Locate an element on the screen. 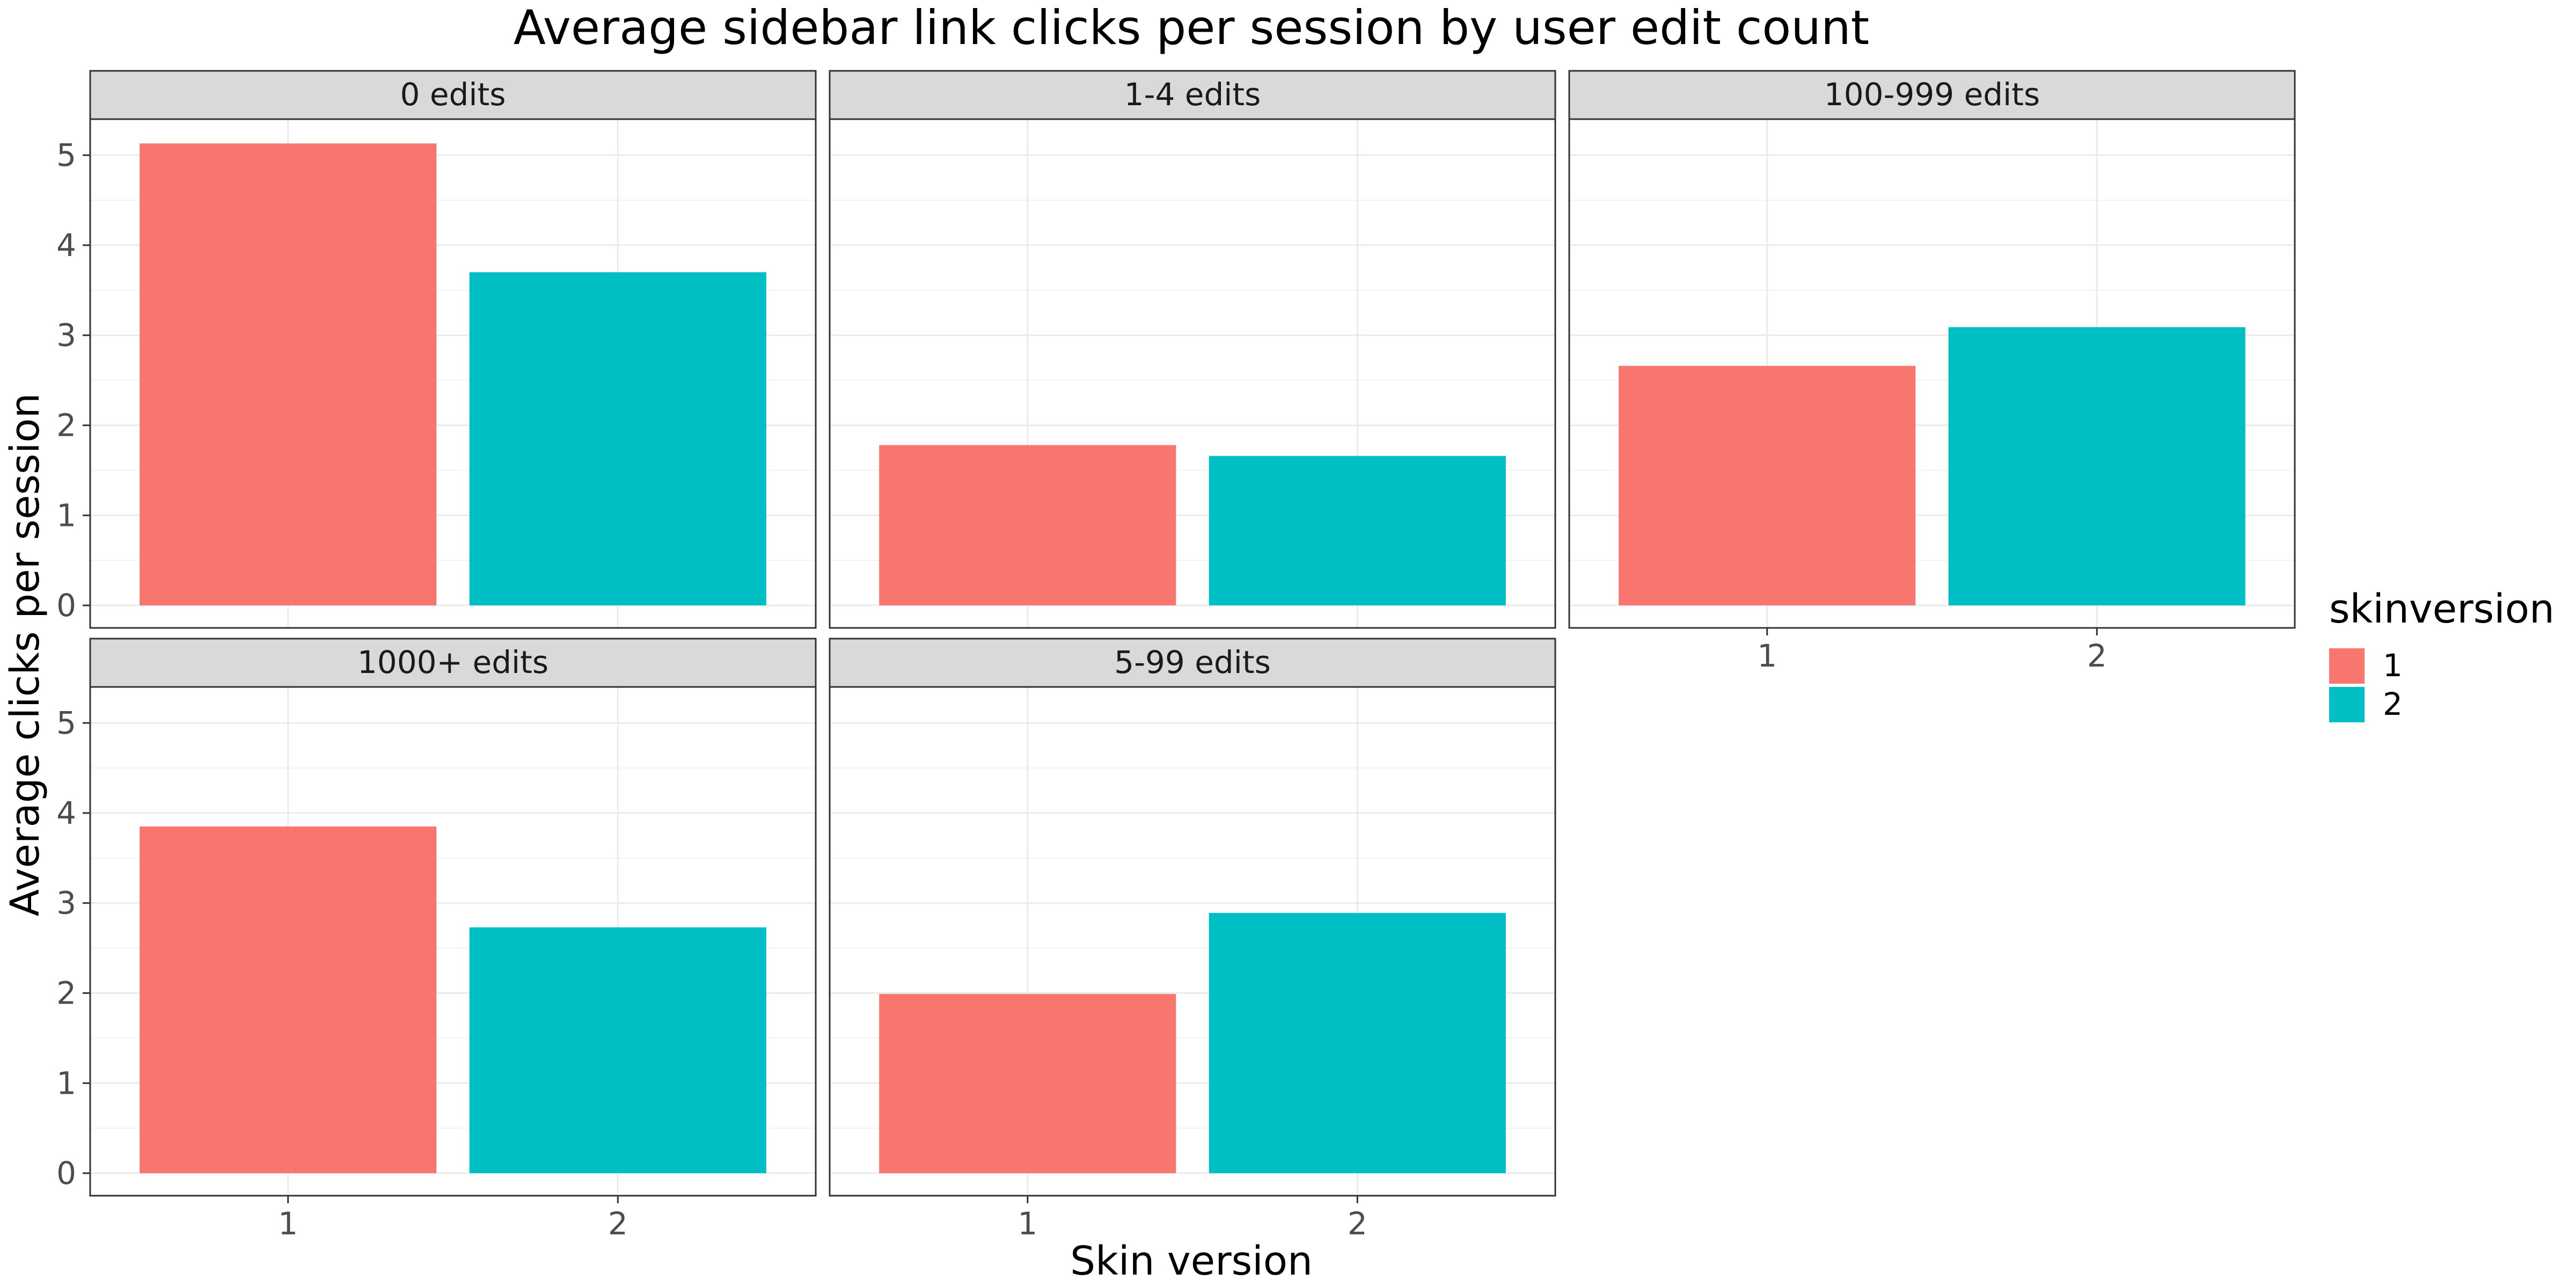 The image size is (2576, 1288). facet-strip-label: 0 edits is located at coordinates (453, 94).